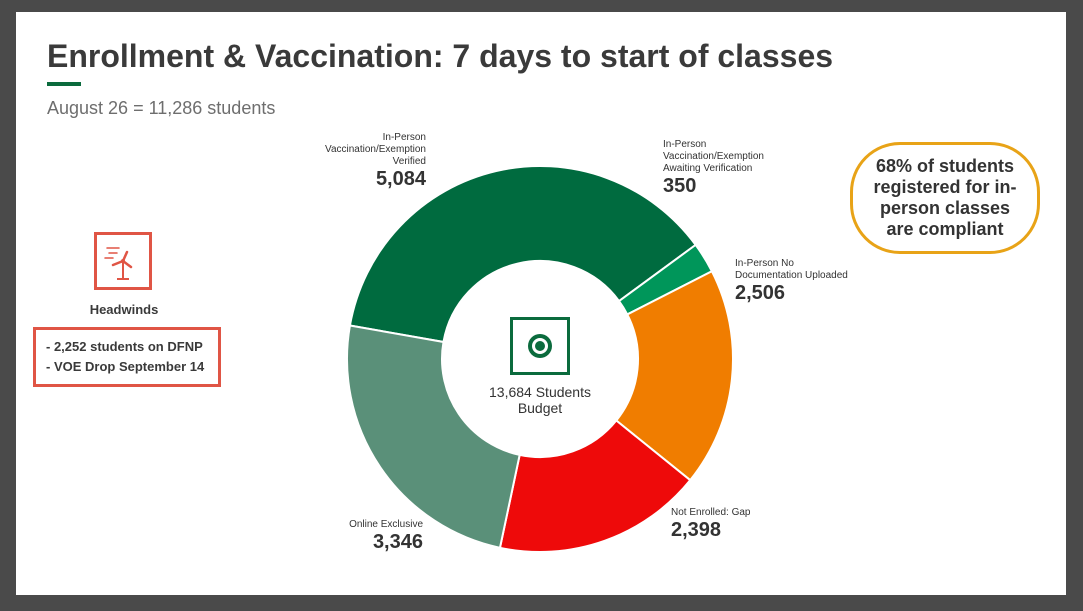 The width and height of the screenshot is (1083, 611). I want to click on headwinds-label: Headwinds, so click(124, 309).